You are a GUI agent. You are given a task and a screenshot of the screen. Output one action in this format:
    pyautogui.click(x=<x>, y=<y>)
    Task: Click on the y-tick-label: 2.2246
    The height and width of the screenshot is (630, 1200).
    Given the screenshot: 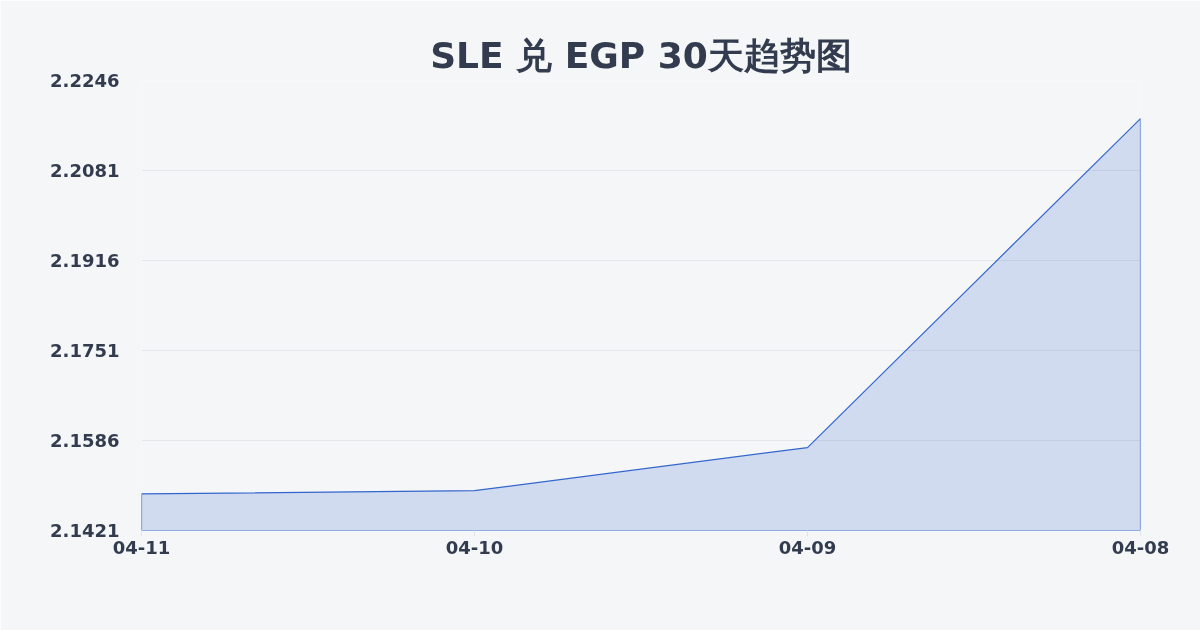 What is the action you would take?
    pyautogui.click(x=85, y=80)
    